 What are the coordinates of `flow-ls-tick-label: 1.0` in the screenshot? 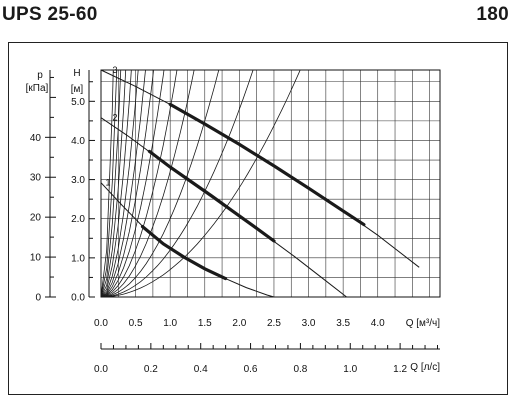 It's located at (350, 369).